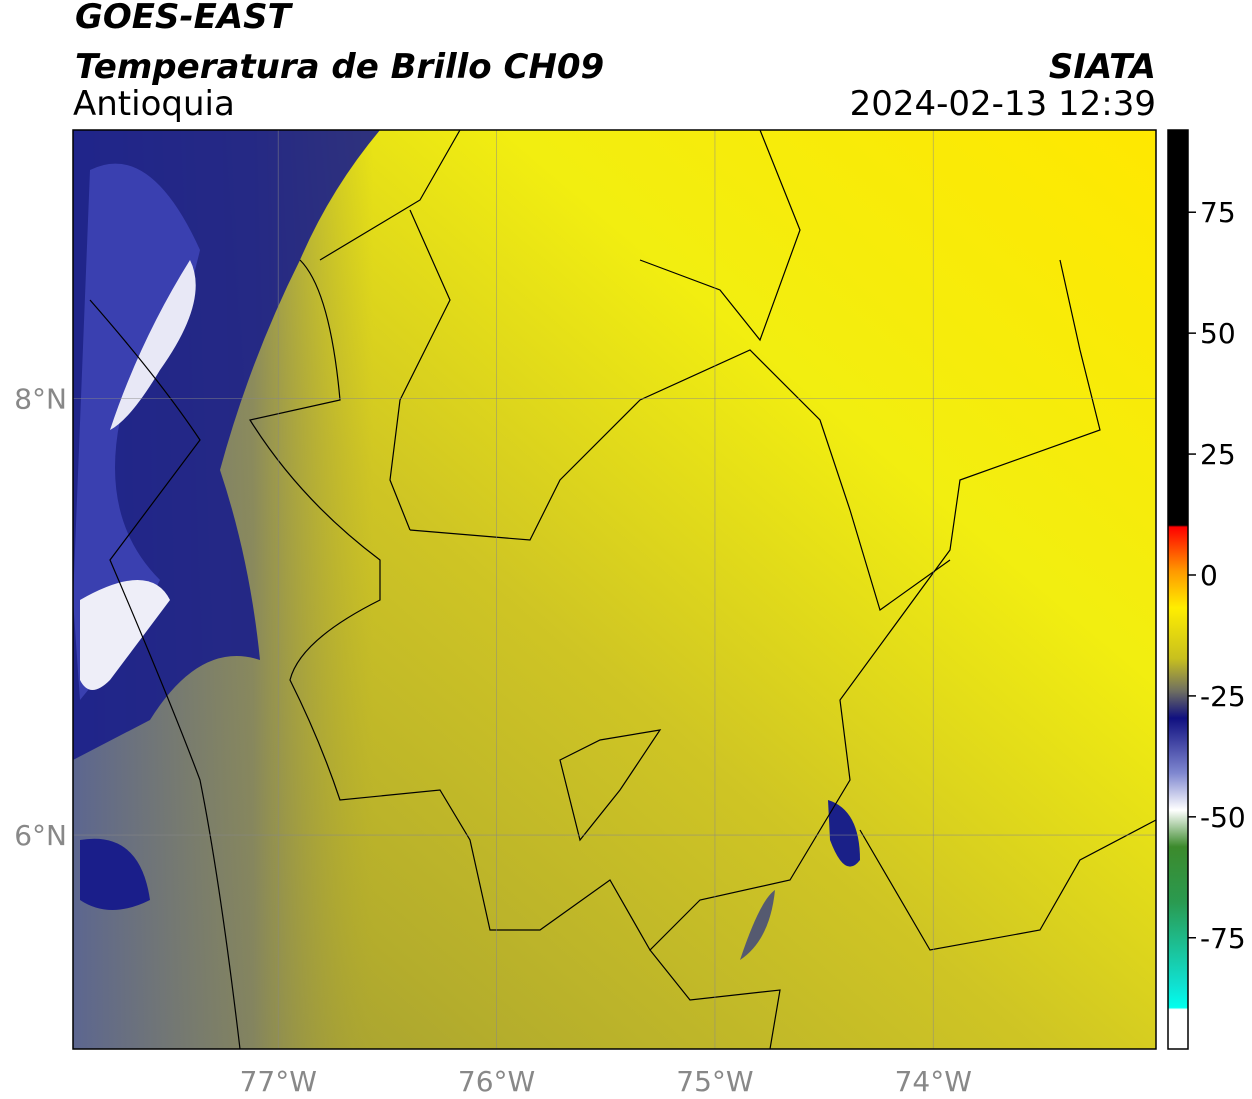 This screenshot has width=1252, height=1099. I want to click on x-tick-label: 75°W, so click(714, 1081).